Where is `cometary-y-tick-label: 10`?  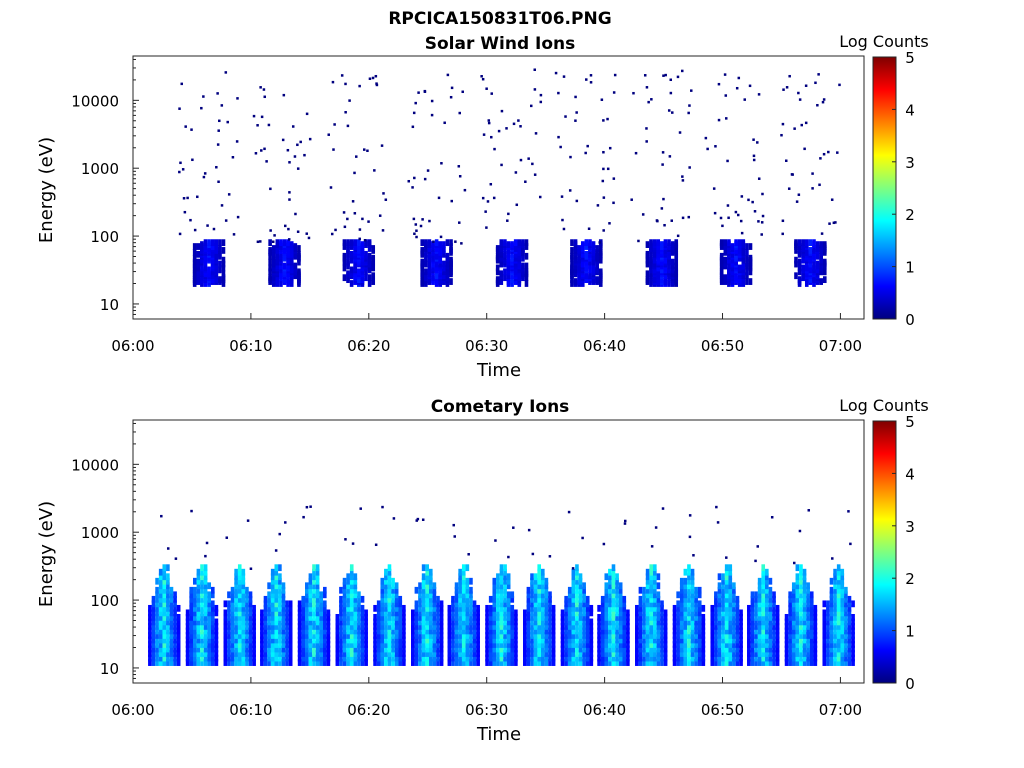 cometary-y-tick-label: 10 is located at coordinates (109, 669).